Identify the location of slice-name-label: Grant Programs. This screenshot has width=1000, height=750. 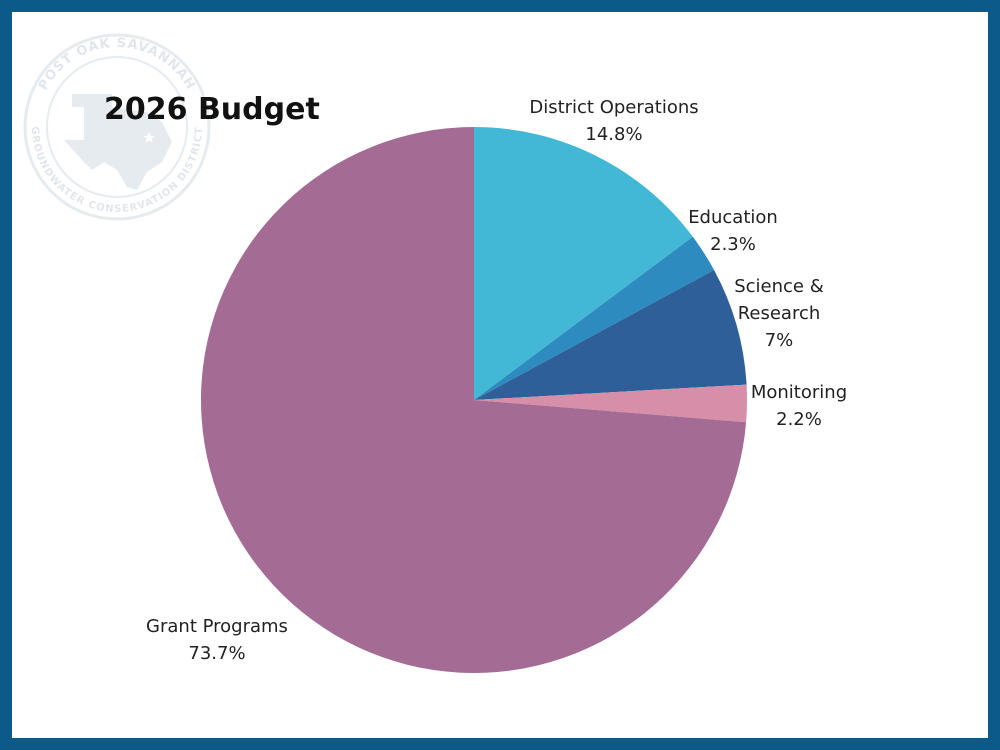
(217, 626).